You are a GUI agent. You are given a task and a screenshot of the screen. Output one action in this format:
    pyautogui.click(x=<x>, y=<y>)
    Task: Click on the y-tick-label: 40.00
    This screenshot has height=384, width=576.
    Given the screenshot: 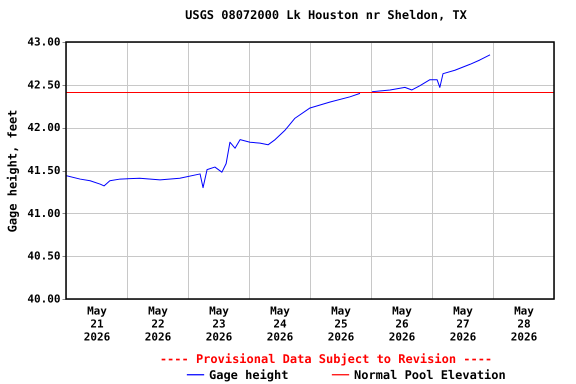 What is the action you would take?
    pyautogui.click(x=43, y=299)
    